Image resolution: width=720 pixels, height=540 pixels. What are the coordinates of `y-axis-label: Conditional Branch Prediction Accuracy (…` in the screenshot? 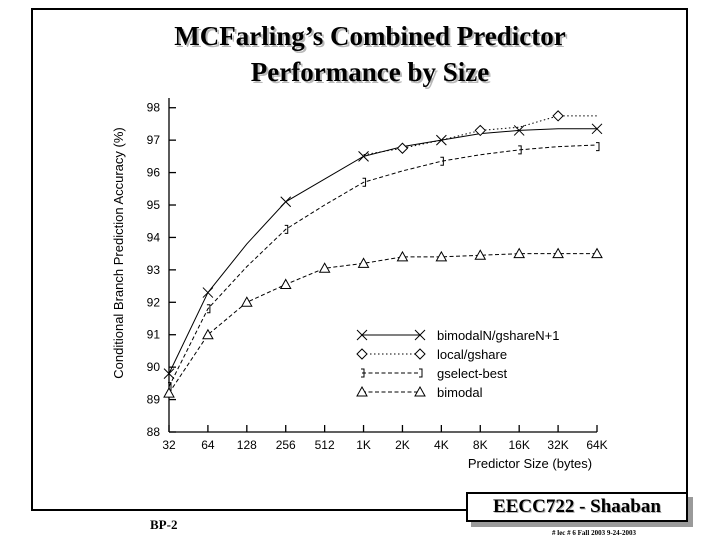 It's located at (118, 252).